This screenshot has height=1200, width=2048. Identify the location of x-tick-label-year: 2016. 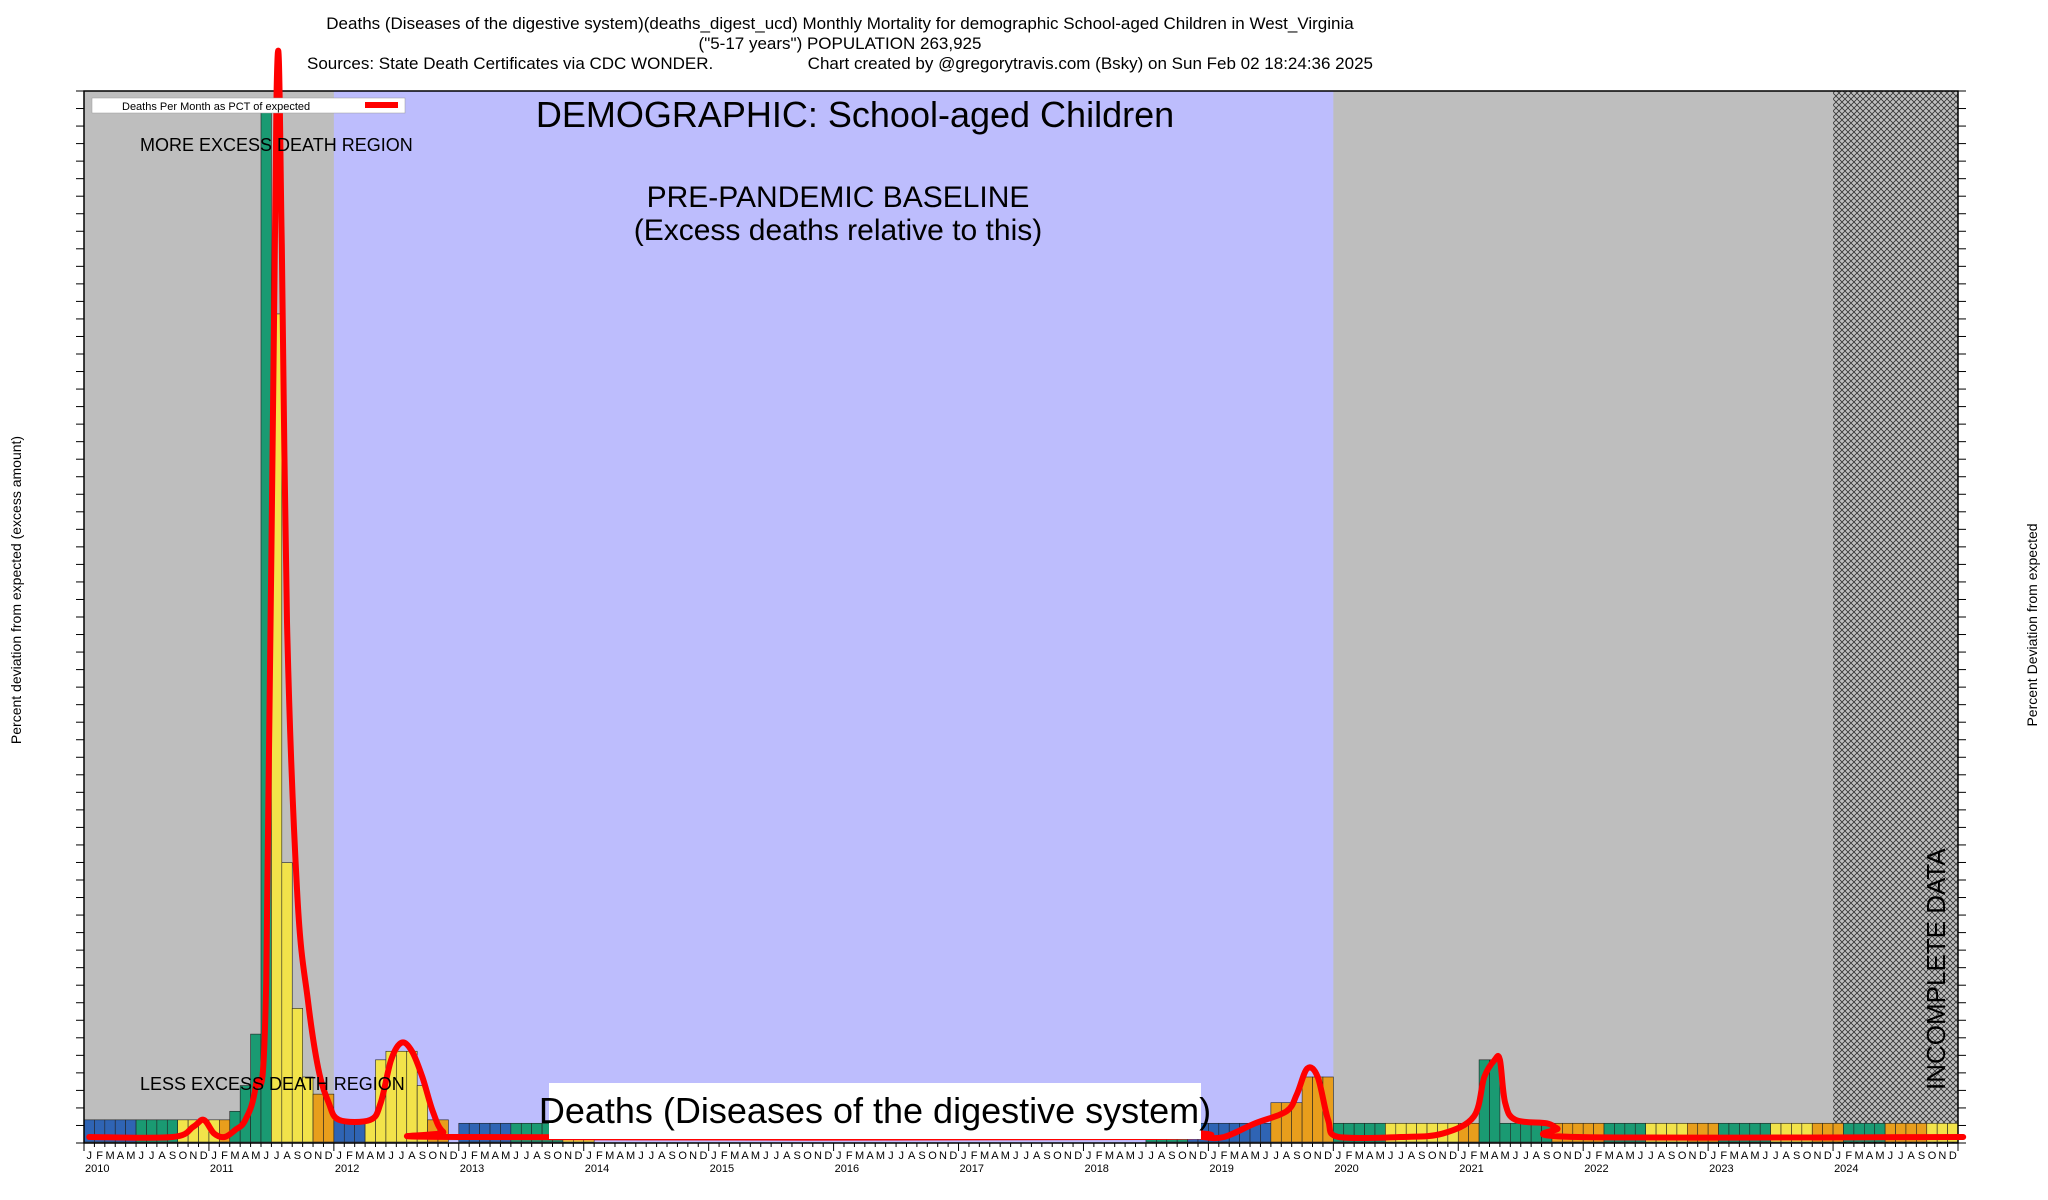
(847, 1169).